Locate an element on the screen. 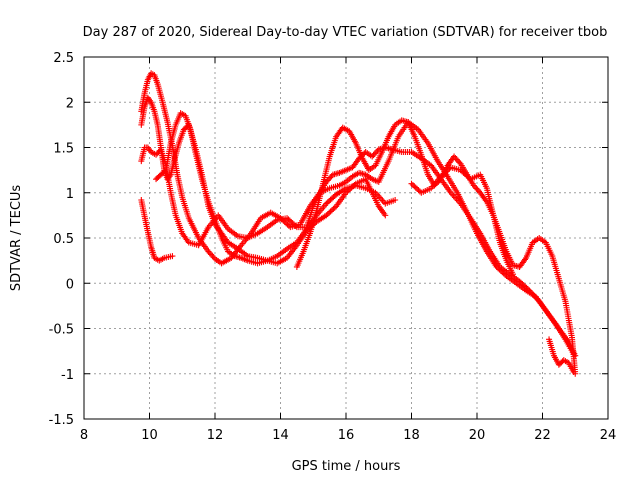  x-tick-label: 16 is located at coordinates (346, 435).